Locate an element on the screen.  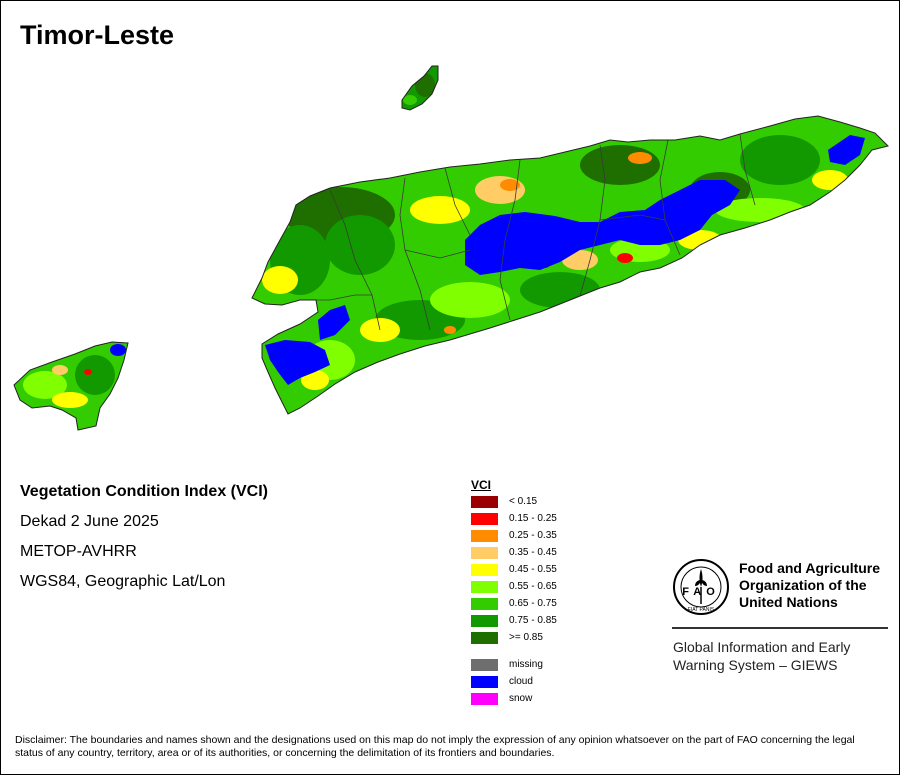
oecusse-exclave is located at coordinates (71, 386).